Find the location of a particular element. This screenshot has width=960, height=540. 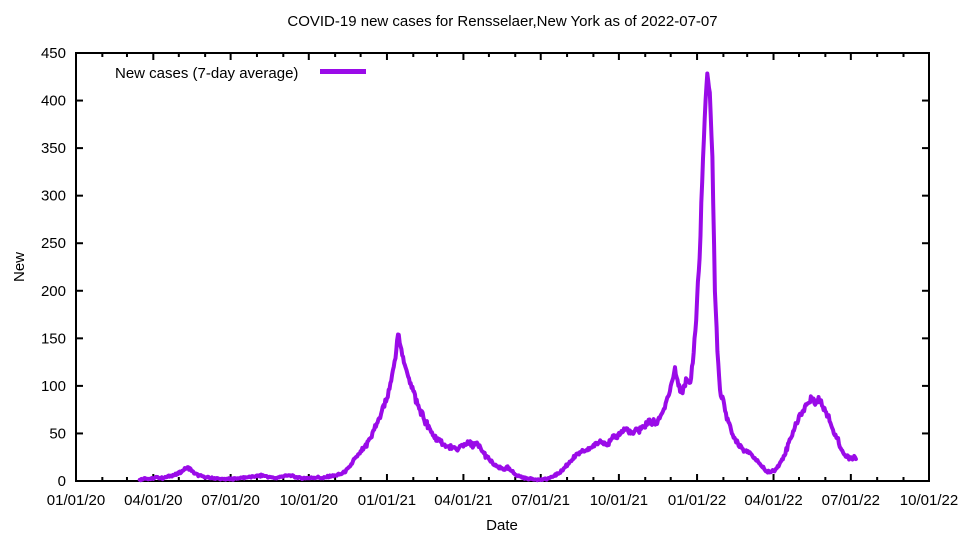

x-tick-label: 10/01/21 is located at coordinates (619, 500).